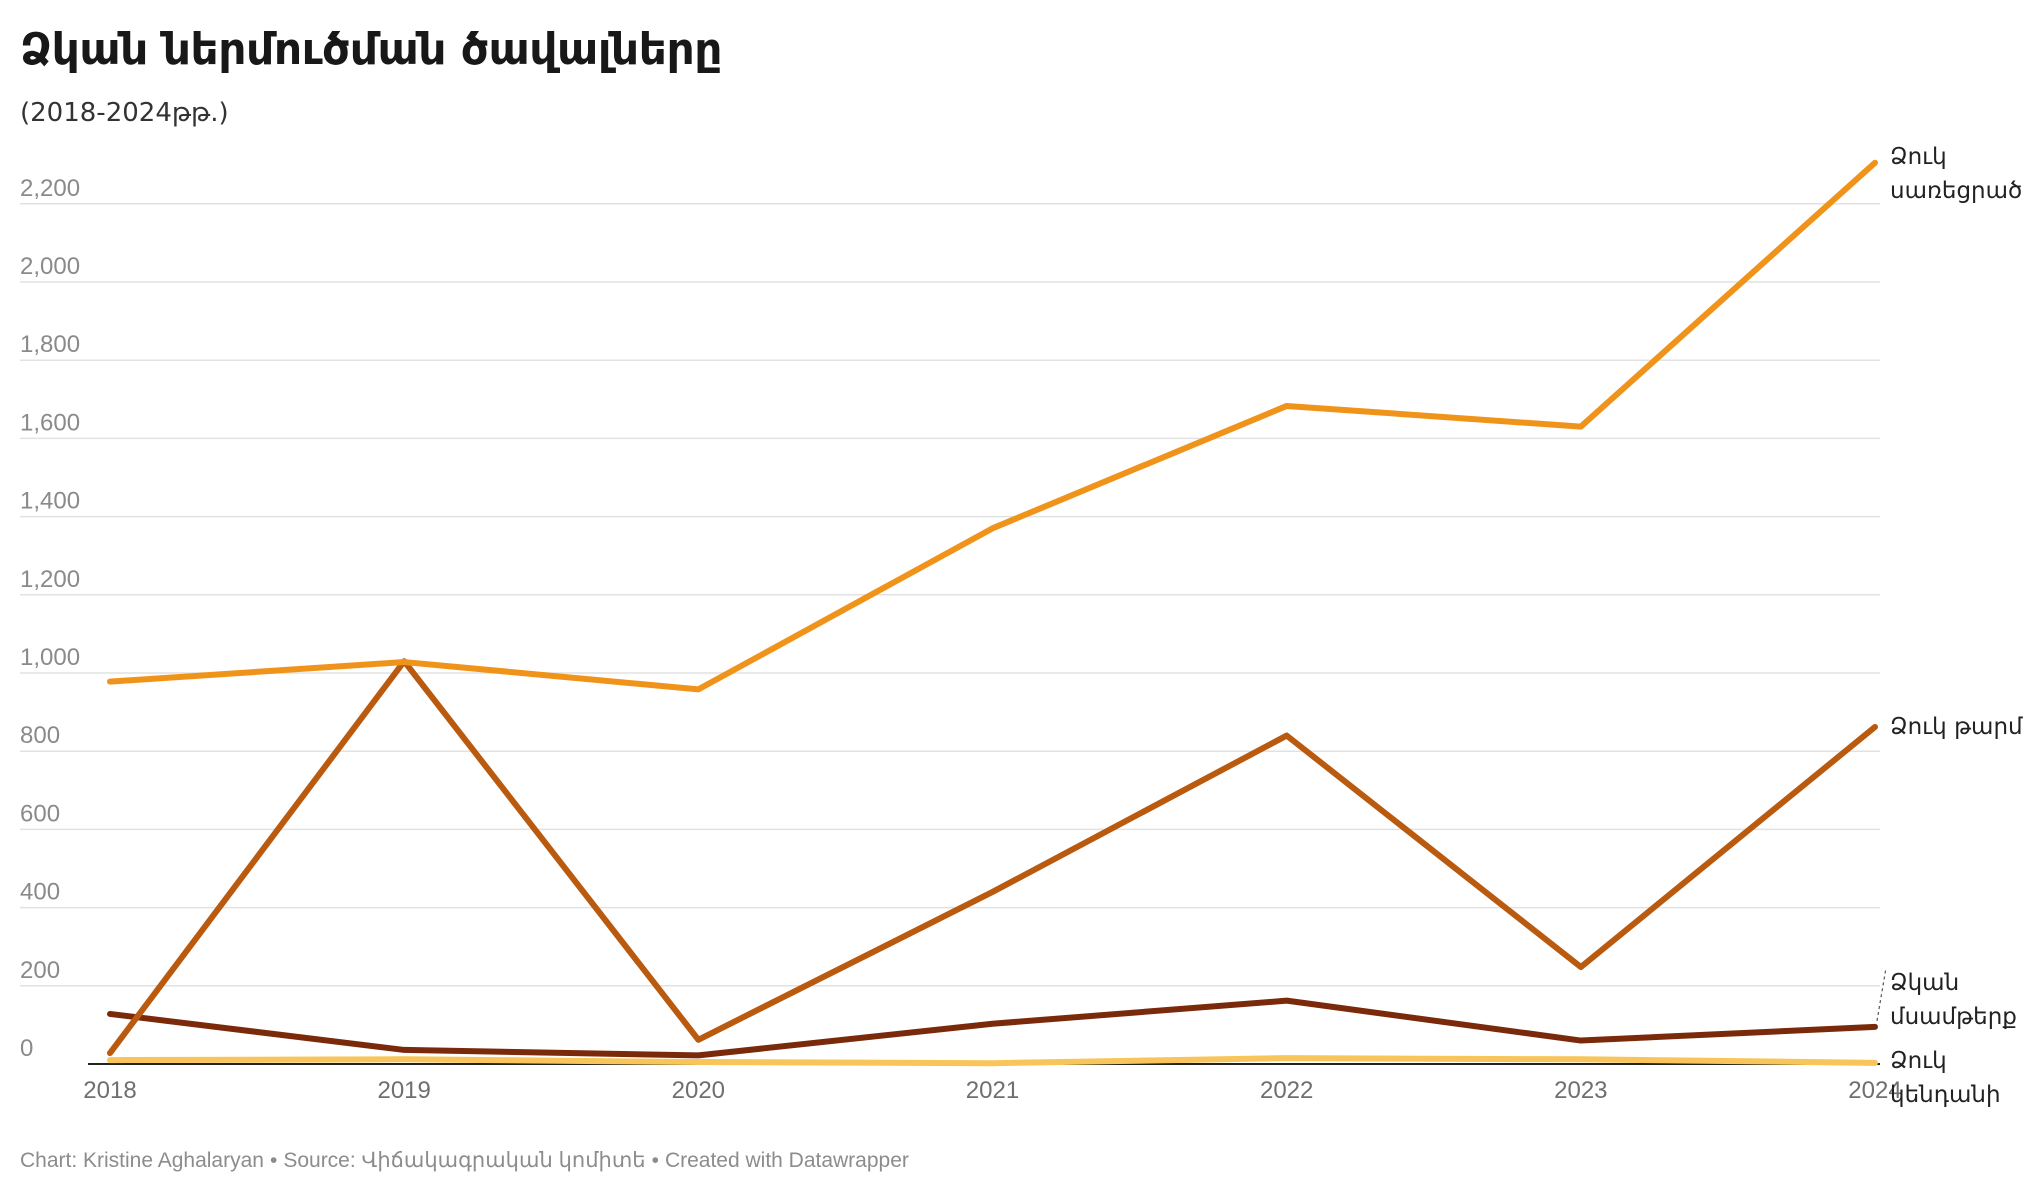 The image size is (2040, 1194). Describe the element at coordinates (403, 1090) in the screenshot. I see `x-tick-label: 2019` at that location.